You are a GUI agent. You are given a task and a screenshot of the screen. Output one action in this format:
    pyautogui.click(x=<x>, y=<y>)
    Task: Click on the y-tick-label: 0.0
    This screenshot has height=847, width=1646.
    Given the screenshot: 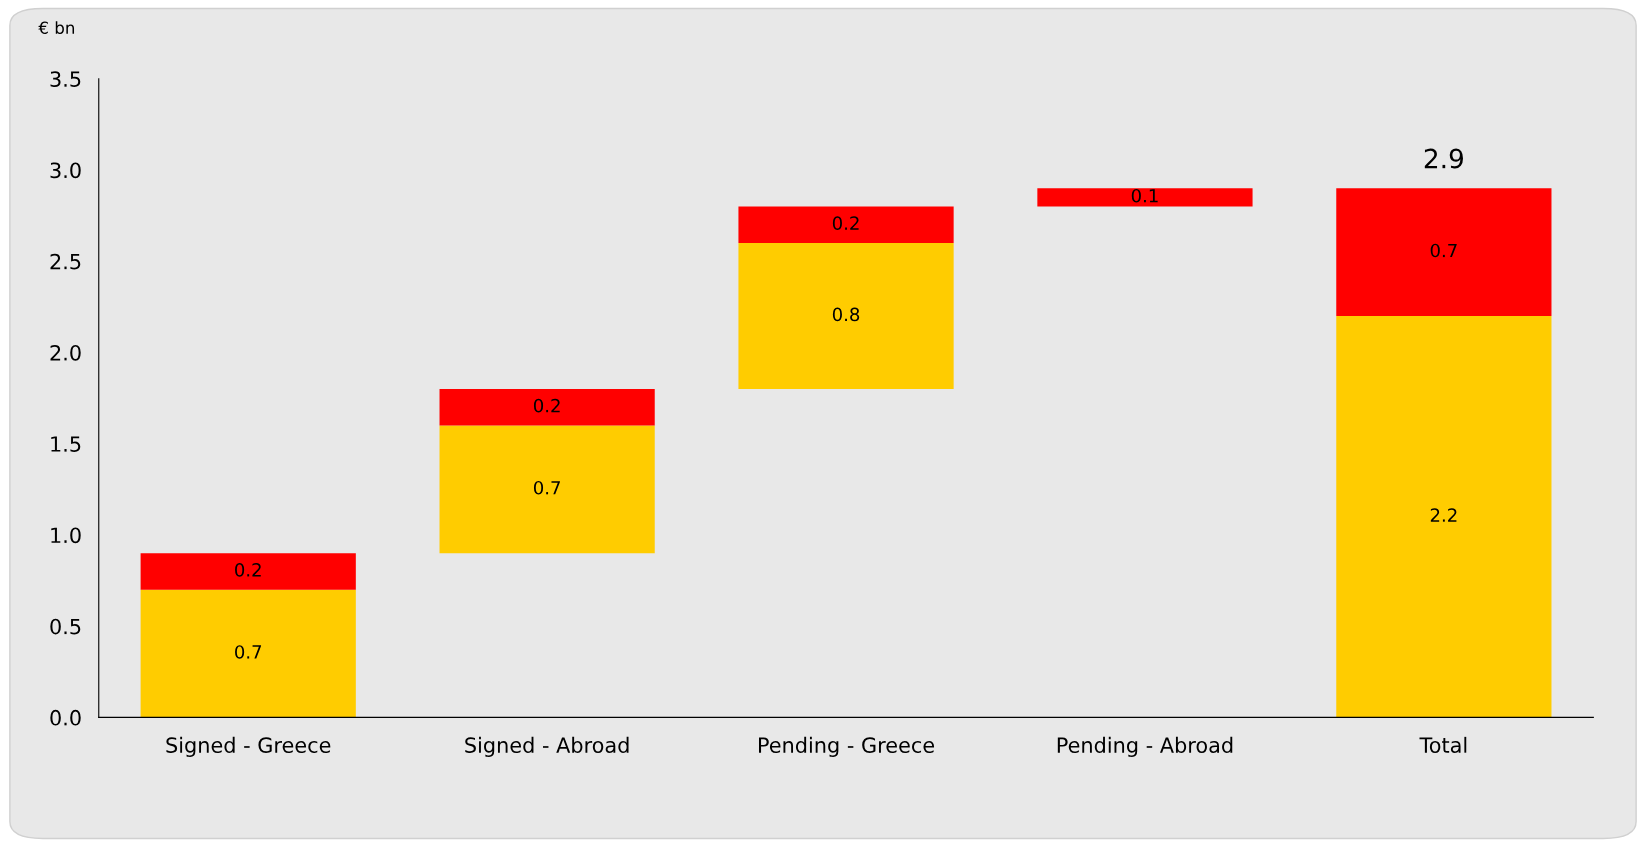 What is the action you would take?
    pyautogui.click(x=65, y=717)
    